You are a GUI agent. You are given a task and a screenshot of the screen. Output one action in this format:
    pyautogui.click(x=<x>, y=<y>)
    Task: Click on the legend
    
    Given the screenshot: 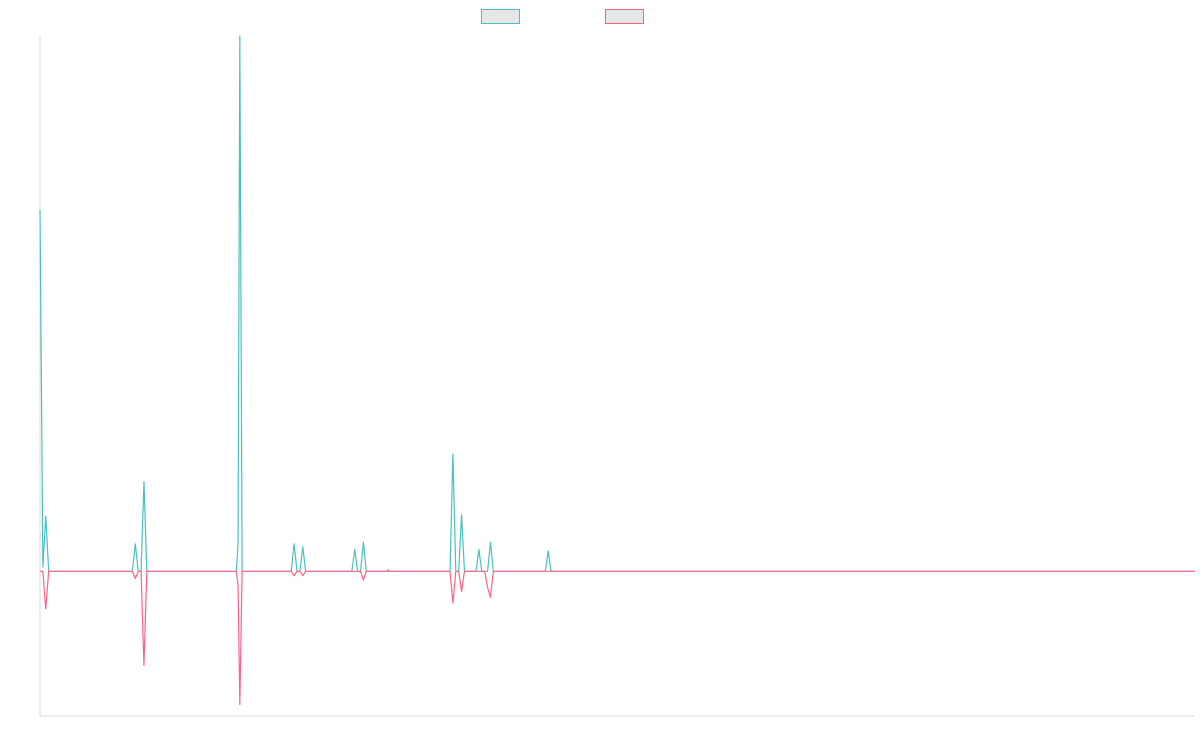 What is the action you would take?
    pyautogui.click(x=600, y=18)
    